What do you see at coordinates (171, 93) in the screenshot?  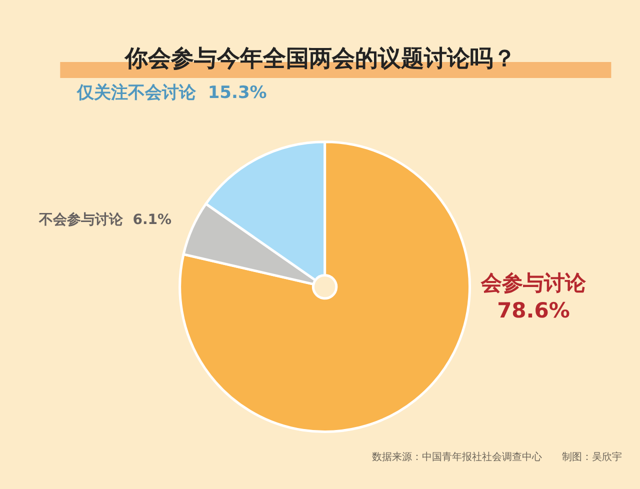 I see `slice-label: 仅关注不会讨论 15.3%` at bounding box center [171, 93].